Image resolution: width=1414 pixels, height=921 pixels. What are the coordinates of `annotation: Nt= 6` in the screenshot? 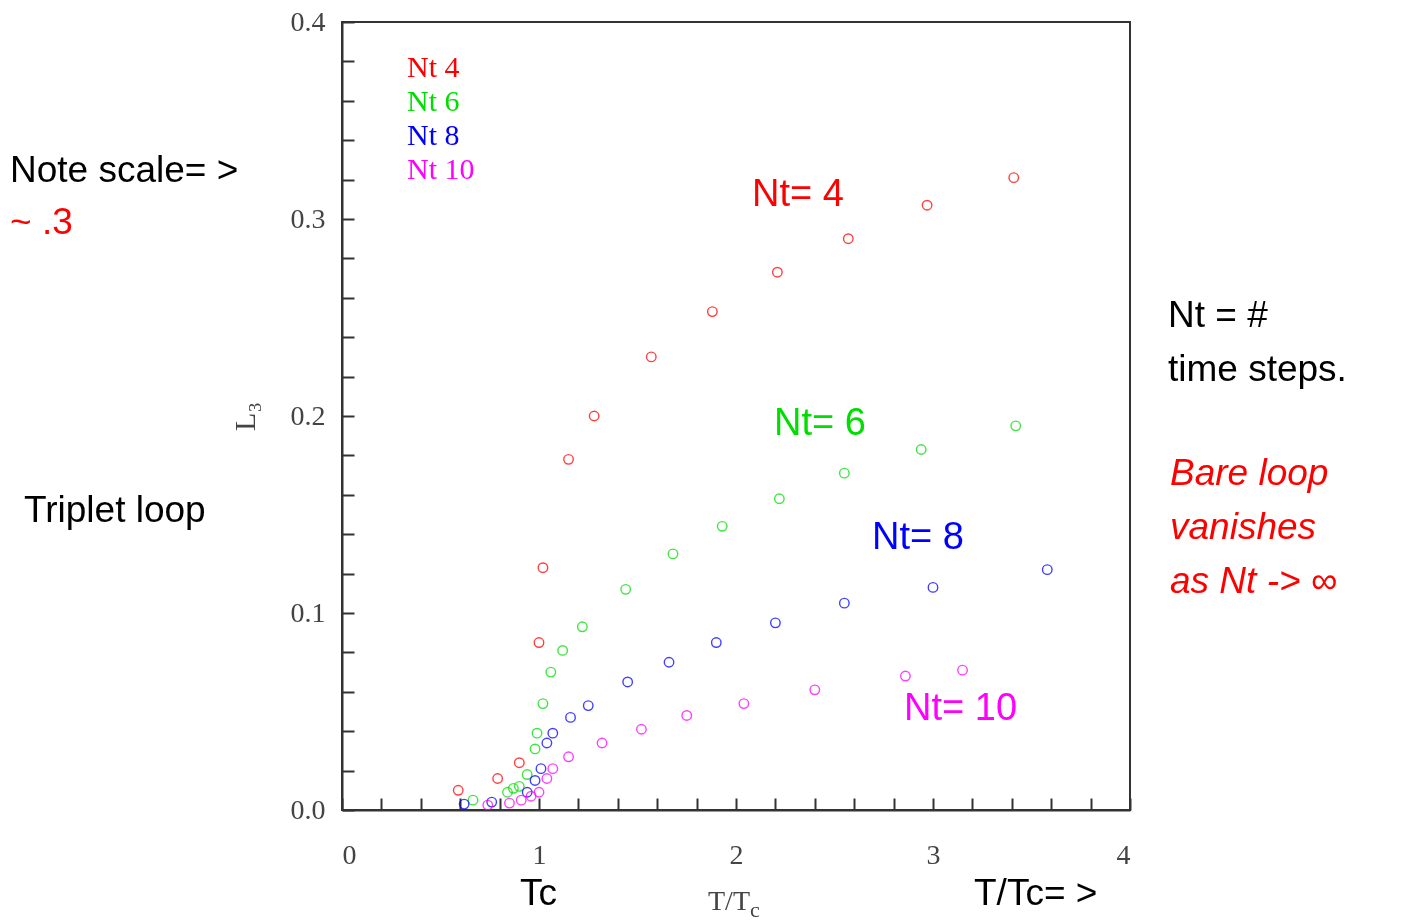 It's located at (820, 422).